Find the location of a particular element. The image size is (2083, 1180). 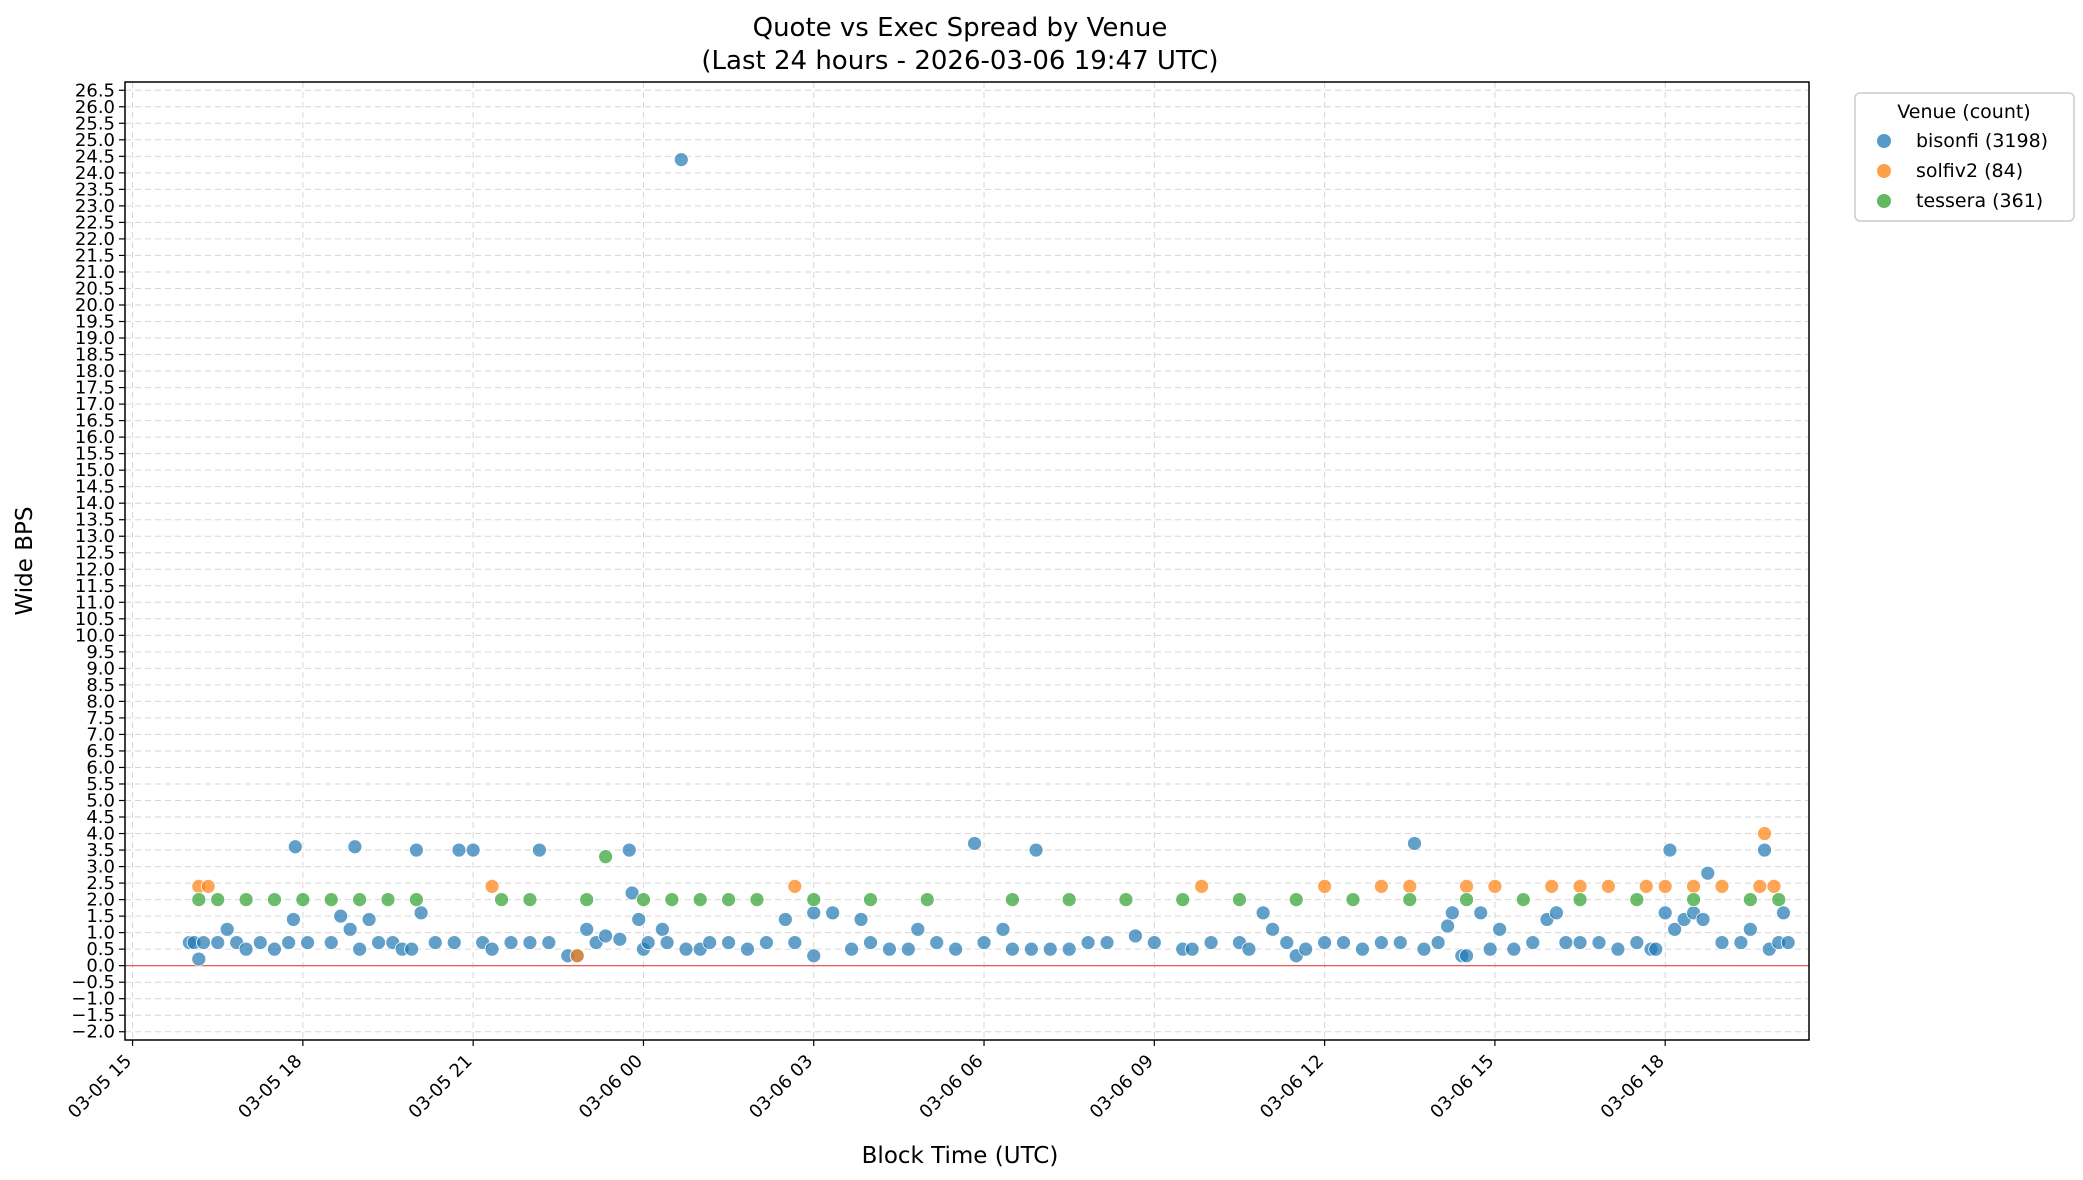

y-tick-label: 26.0 is located at coordinates (95, 107).